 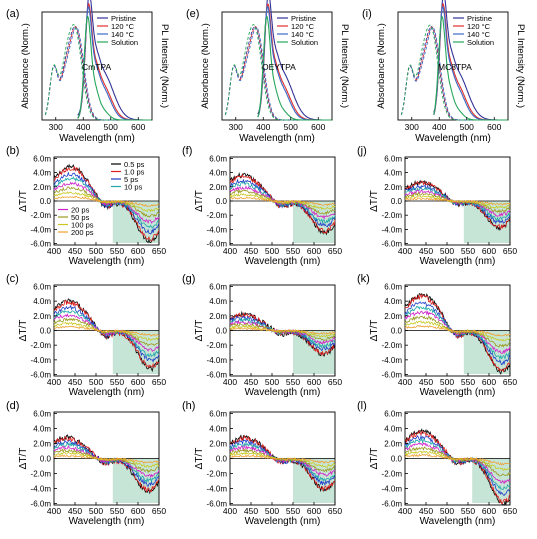 I want to click on x-tick-label: 650, so click(x=159, y=251).